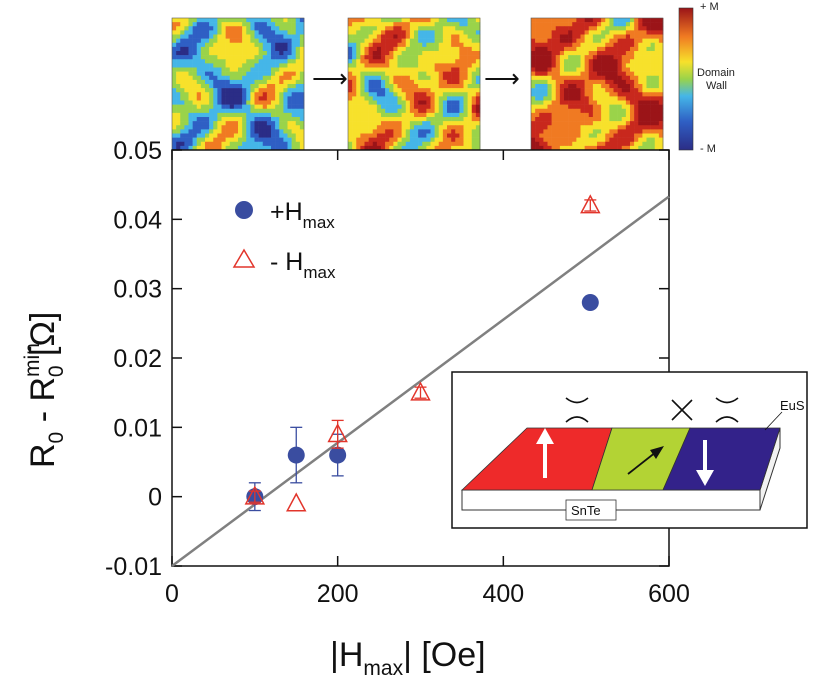  Describe the element at coordinates (408, 656) in the screenshot. I see `x-axis-label: |Hmax| [Oe]` at that location.